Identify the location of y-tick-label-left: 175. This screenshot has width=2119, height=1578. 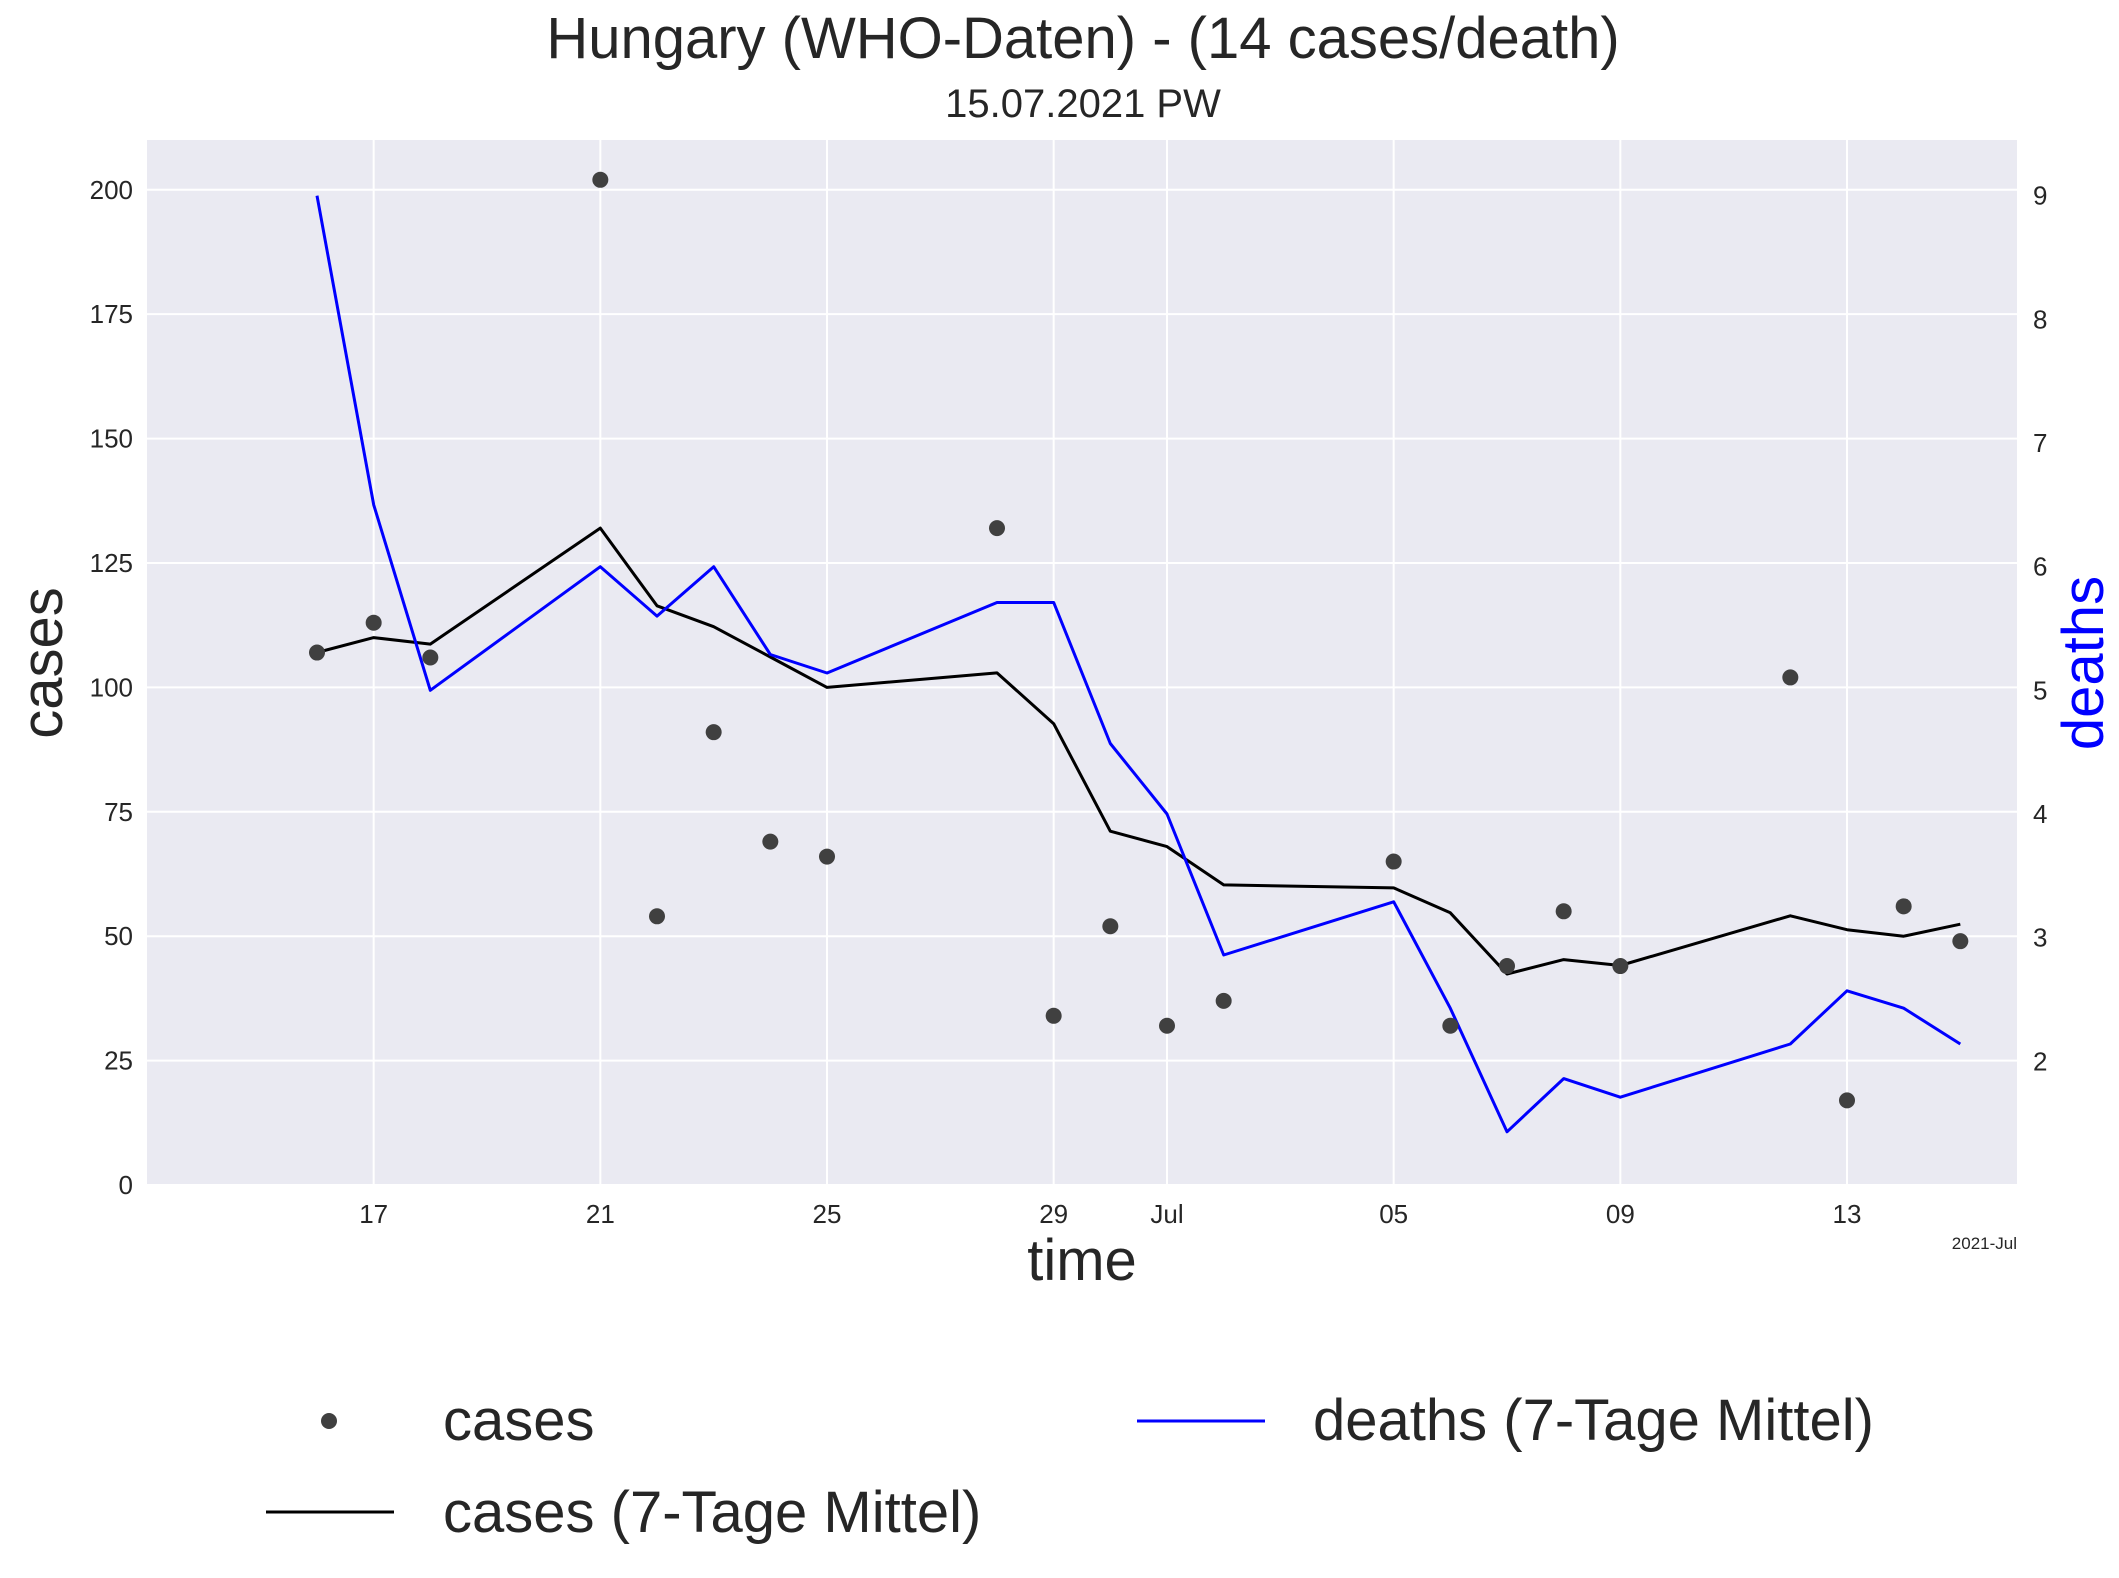
(111, 314).